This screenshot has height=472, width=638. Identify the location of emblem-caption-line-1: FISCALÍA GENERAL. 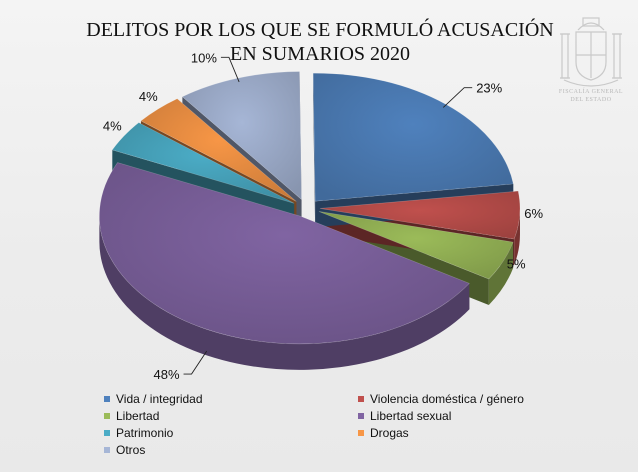
(591, 92).